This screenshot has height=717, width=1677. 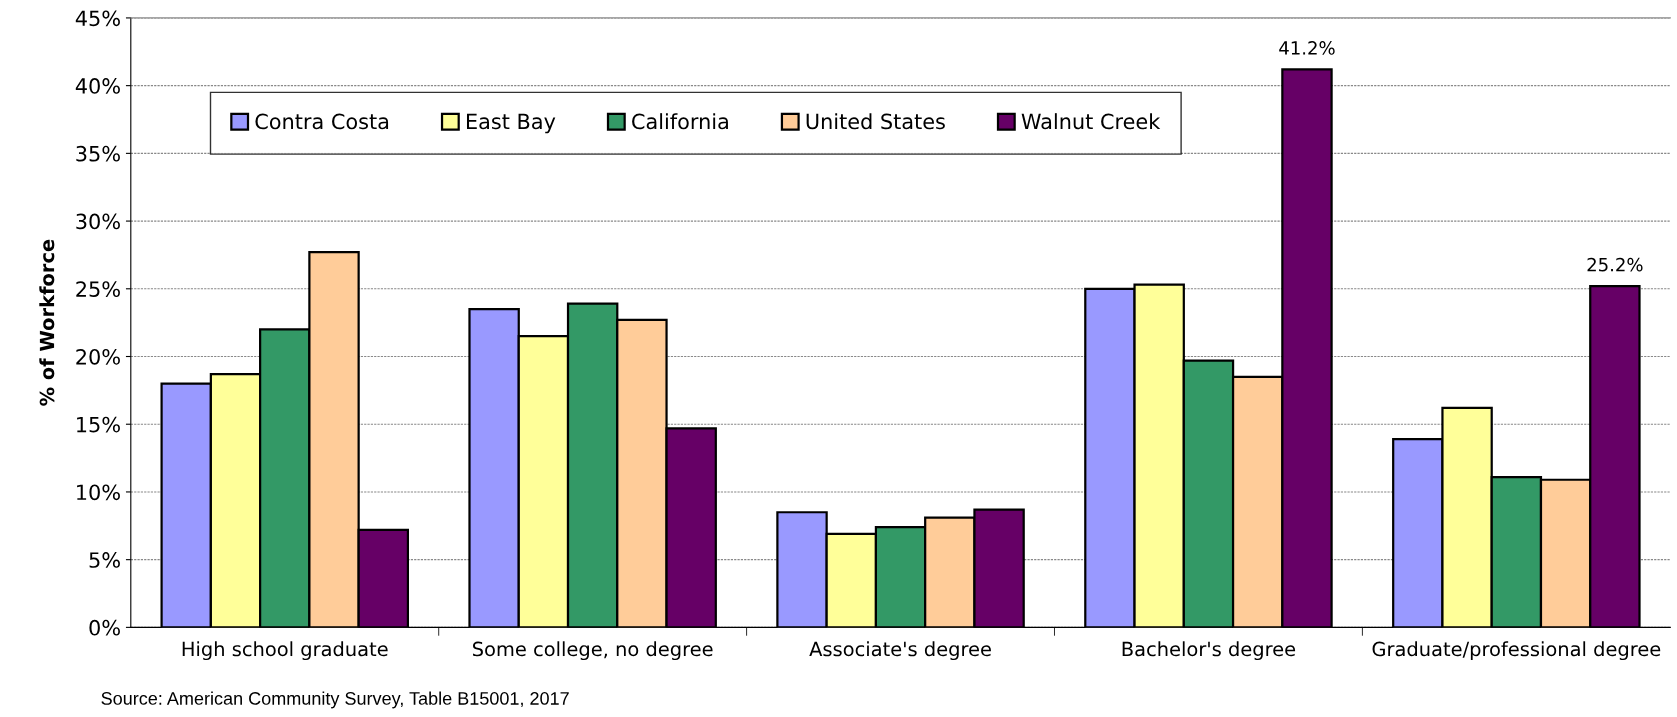 What do you see at coordinates (592, 651) in the screenshot?
I see `x-tick-label: Some college, no degree` at bounding box center [592, 651].